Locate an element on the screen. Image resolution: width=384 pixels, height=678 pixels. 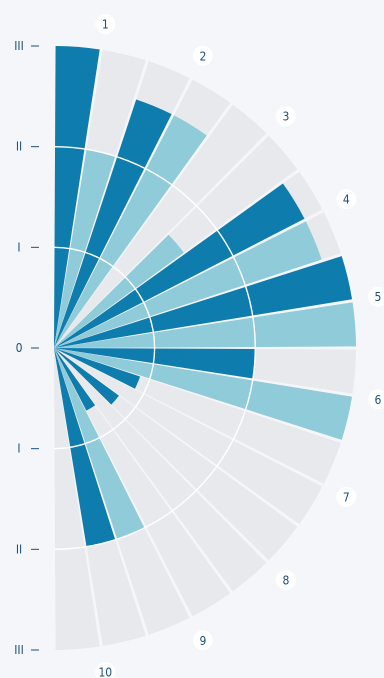
segment-label-7: 7 is located at coordinates (346, 496).